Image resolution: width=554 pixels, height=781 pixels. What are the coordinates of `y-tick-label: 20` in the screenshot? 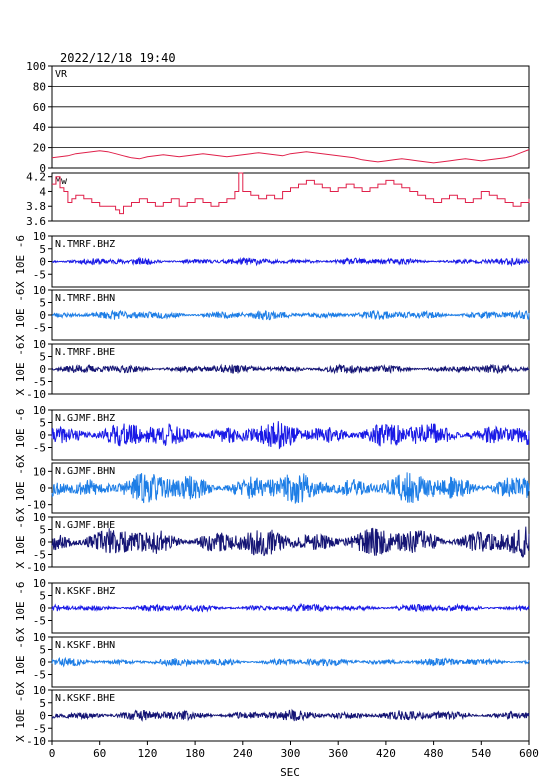 It's located at (39, 148).